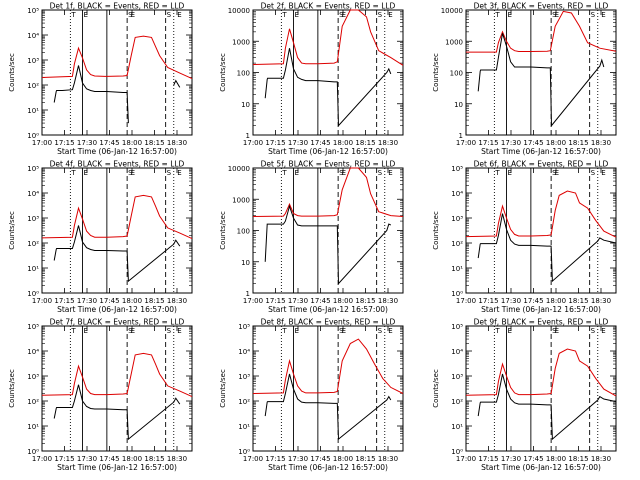 Image resolution: width=640 pixels, height=480 pixels. What do you see at coordinates (328, 164) in the screenshot?
I see `chart-title: Det 5f, BLACK = Events, RED = LLD` at bounding box center [328, 164].